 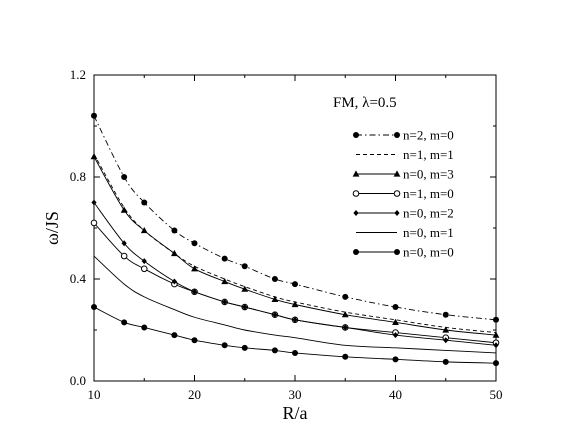 I want to click on legend-item: n=1, m=0, so click(x=403, y=193).